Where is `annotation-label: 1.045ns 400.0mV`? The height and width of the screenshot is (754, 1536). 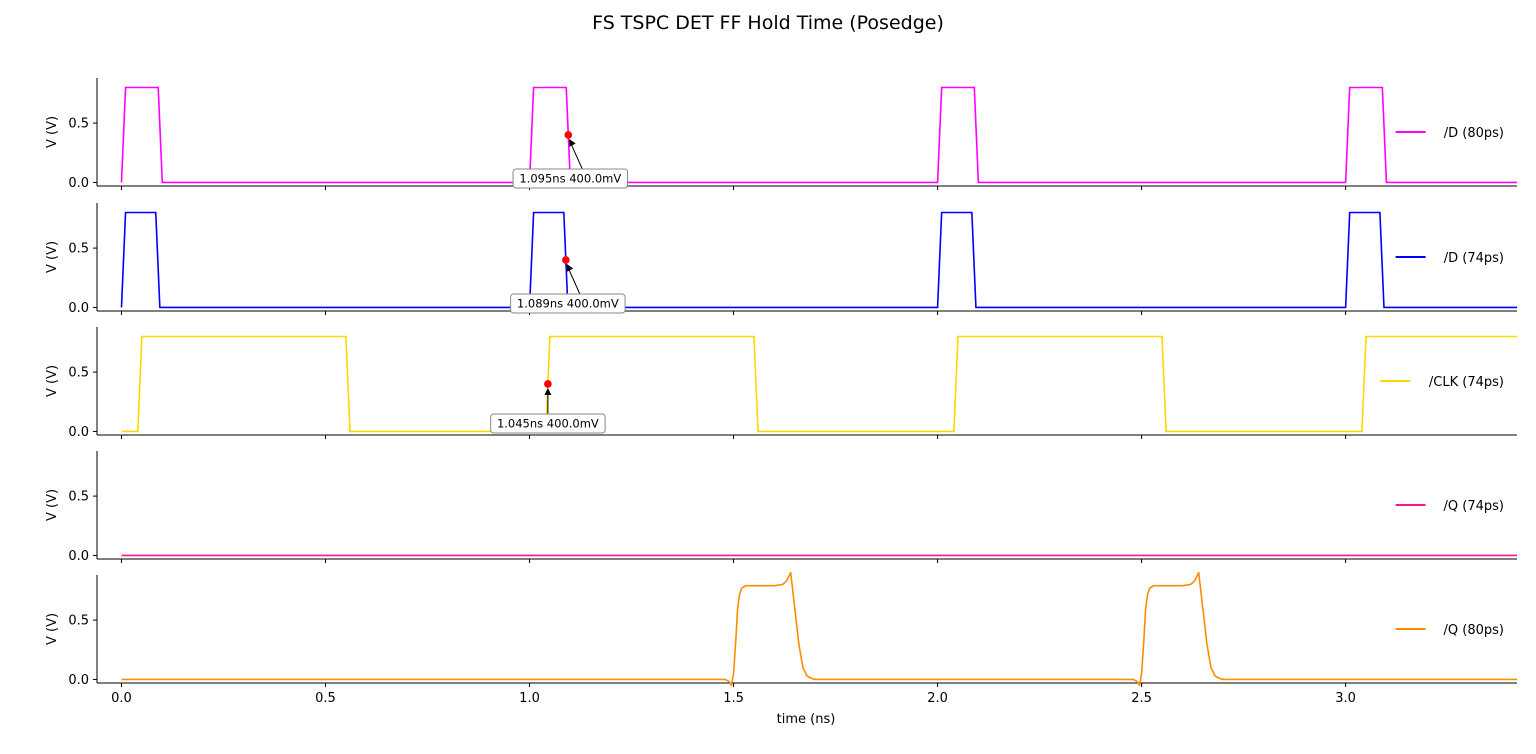 annotation-label: 1.045ns 400.0mV is located at coordinates (548, 424).